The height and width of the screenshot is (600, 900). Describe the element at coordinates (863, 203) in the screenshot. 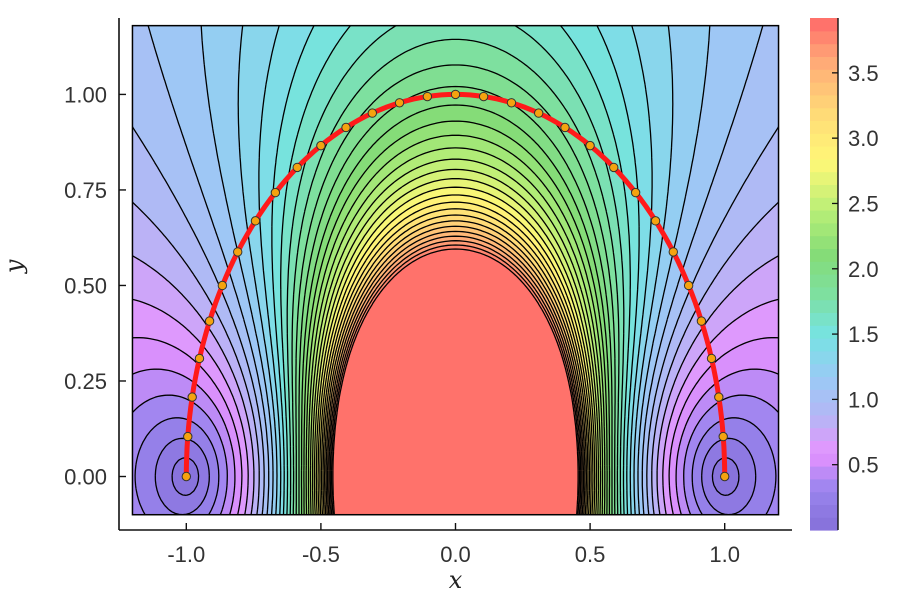

I see `colorbar-tick-label: 2.5` at that location.